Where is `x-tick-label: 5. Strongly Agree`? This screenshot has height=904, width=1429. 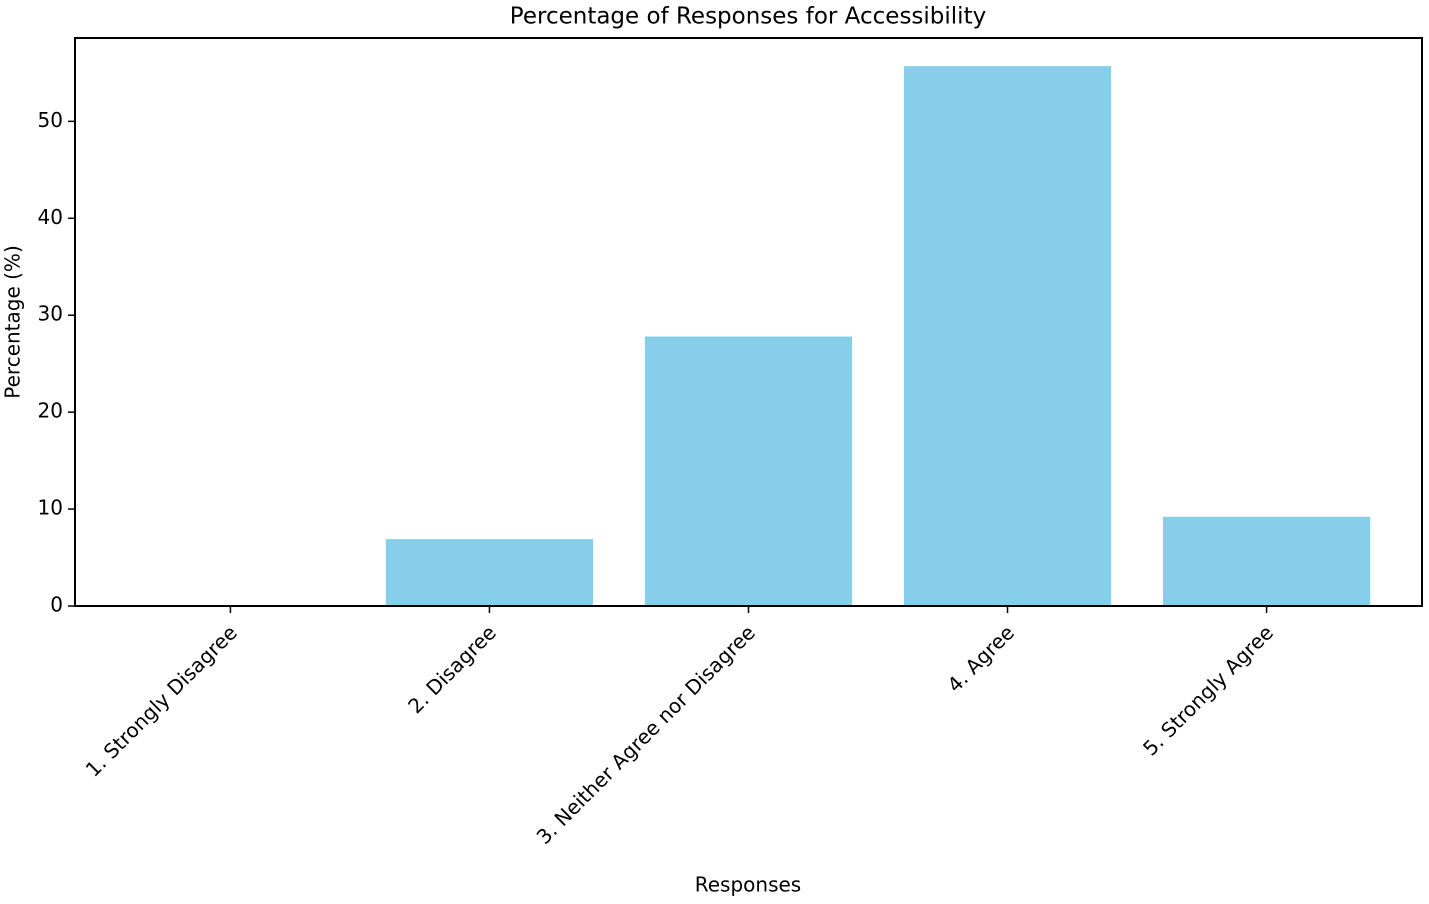
x-tick-label: 5. Strongly Agree is located at coordinates (1208, 690).